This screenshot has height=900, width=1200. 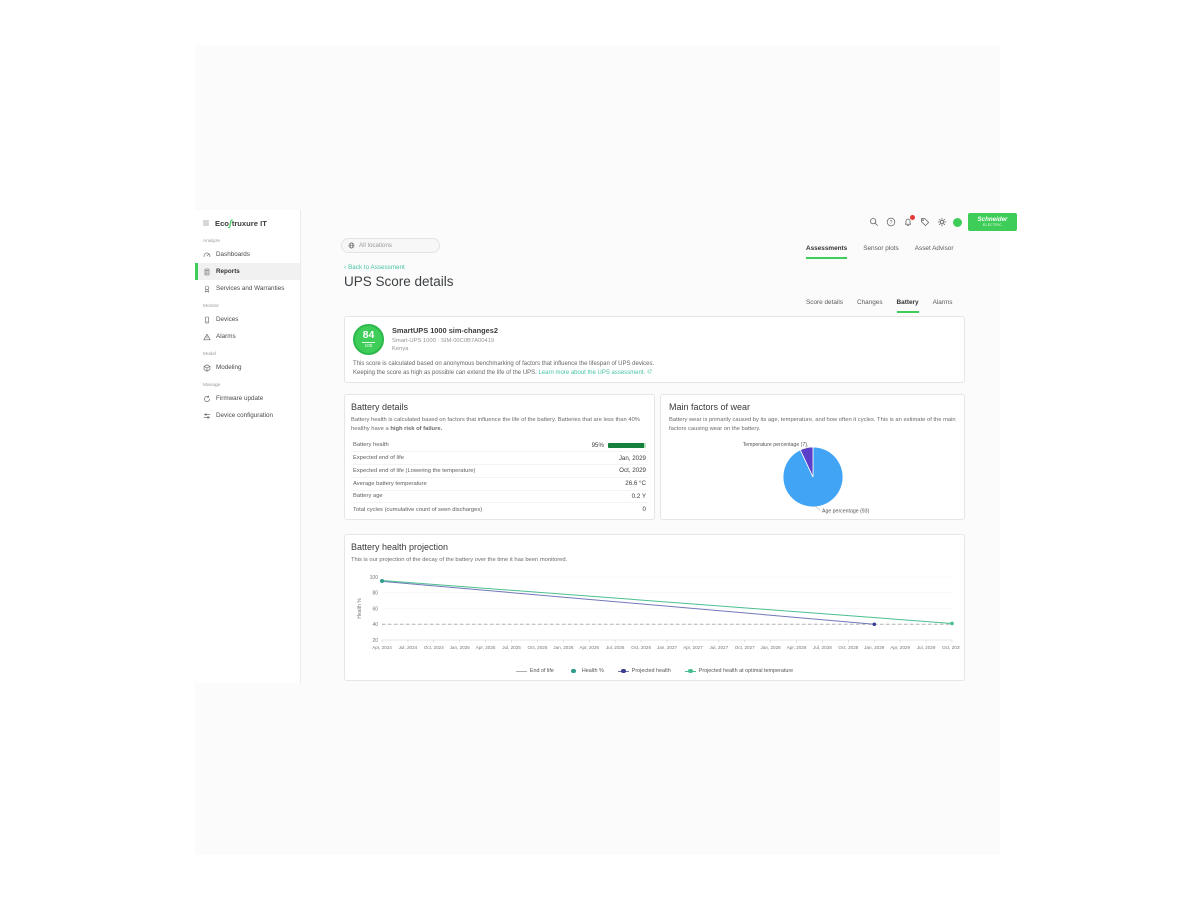 What do you see at coordinates (738, 671) in the screenshot?
I see `legend-item-projected-health-at-optimal-temperature: Projected health at optimal temperature` at bounding box center [738, 671].